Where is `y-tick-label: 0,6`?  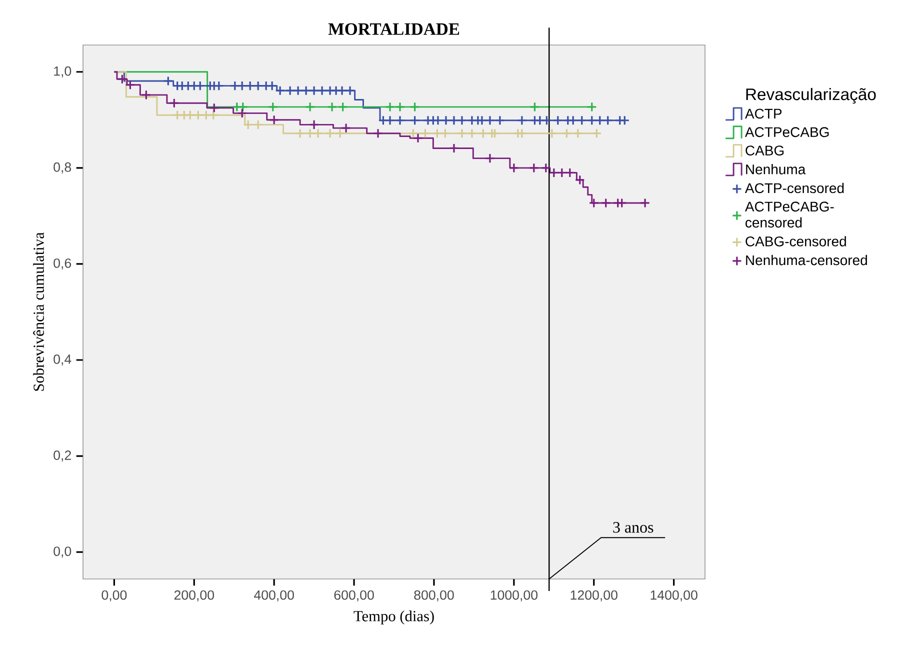
y-tick-label: 0,6 is located at coordinates (63, 264).